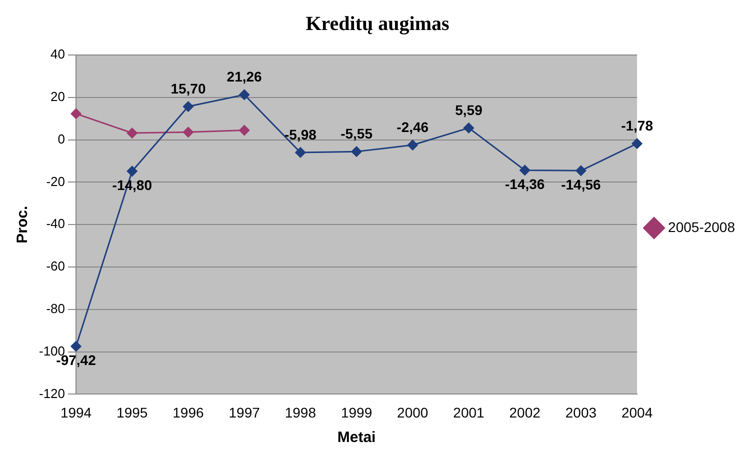 This screenshot has height=456, width=755. I want to click on x-tick-label: 2004, so click(637, 412).